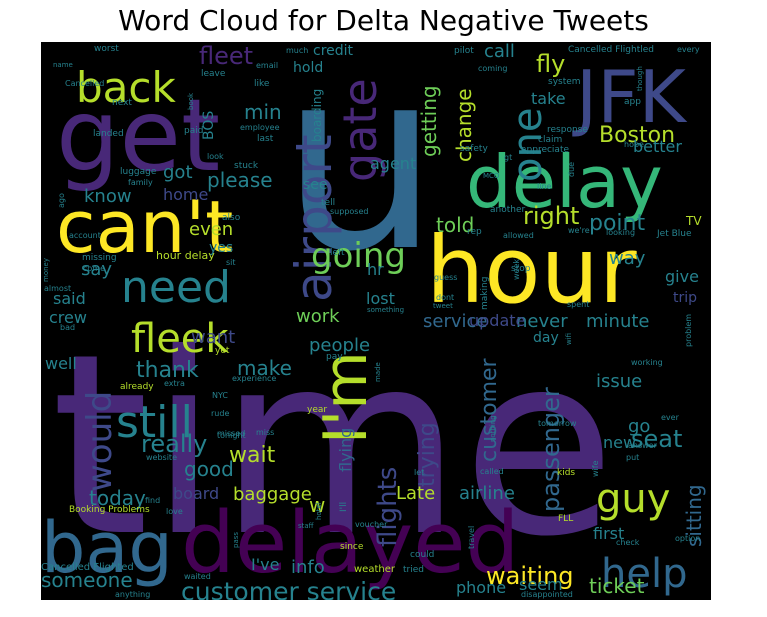  Describe the element at coordinates (544, 186) in the screenshot. I see `word-line: line` at that location.